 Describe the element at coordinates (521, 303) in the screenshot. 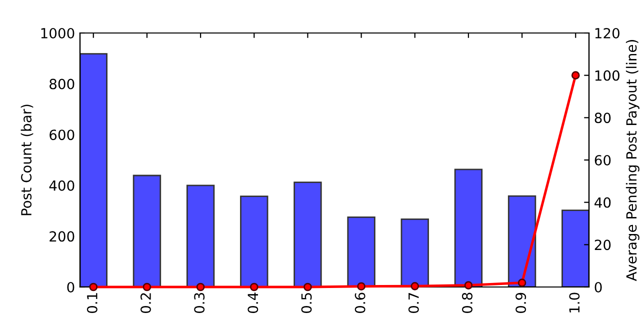

I see `x-tick-label: 0.9` at that location.